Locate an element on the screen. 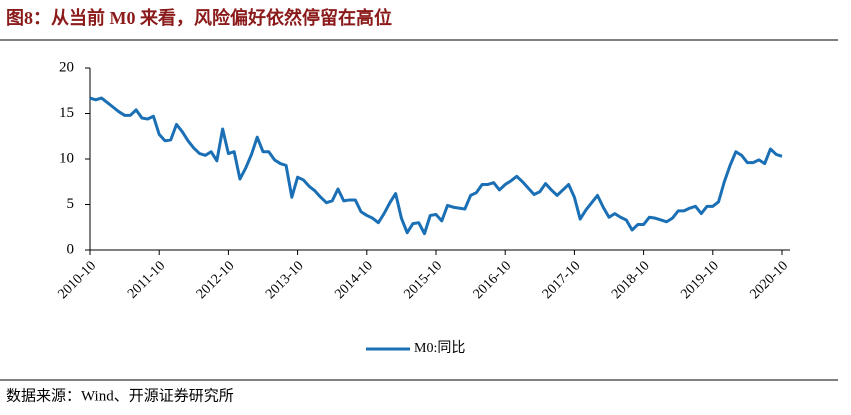 The image size is (851, 415). y-tick-label: 20 is located at coordinates (66, 67).